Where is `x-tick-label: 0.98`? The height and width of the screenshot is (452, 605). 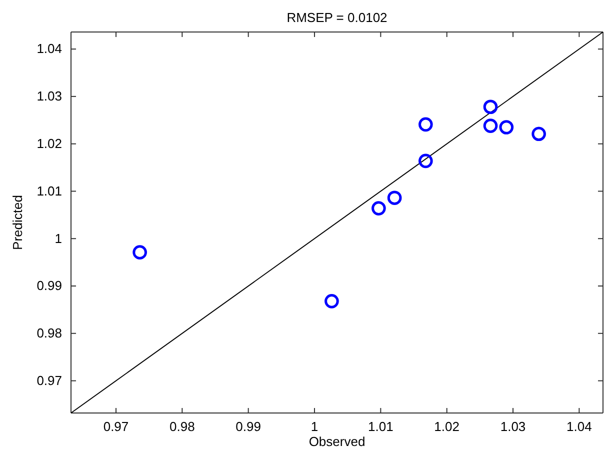 x-tick-label: 0.98 is located at coordinates (182, 426).